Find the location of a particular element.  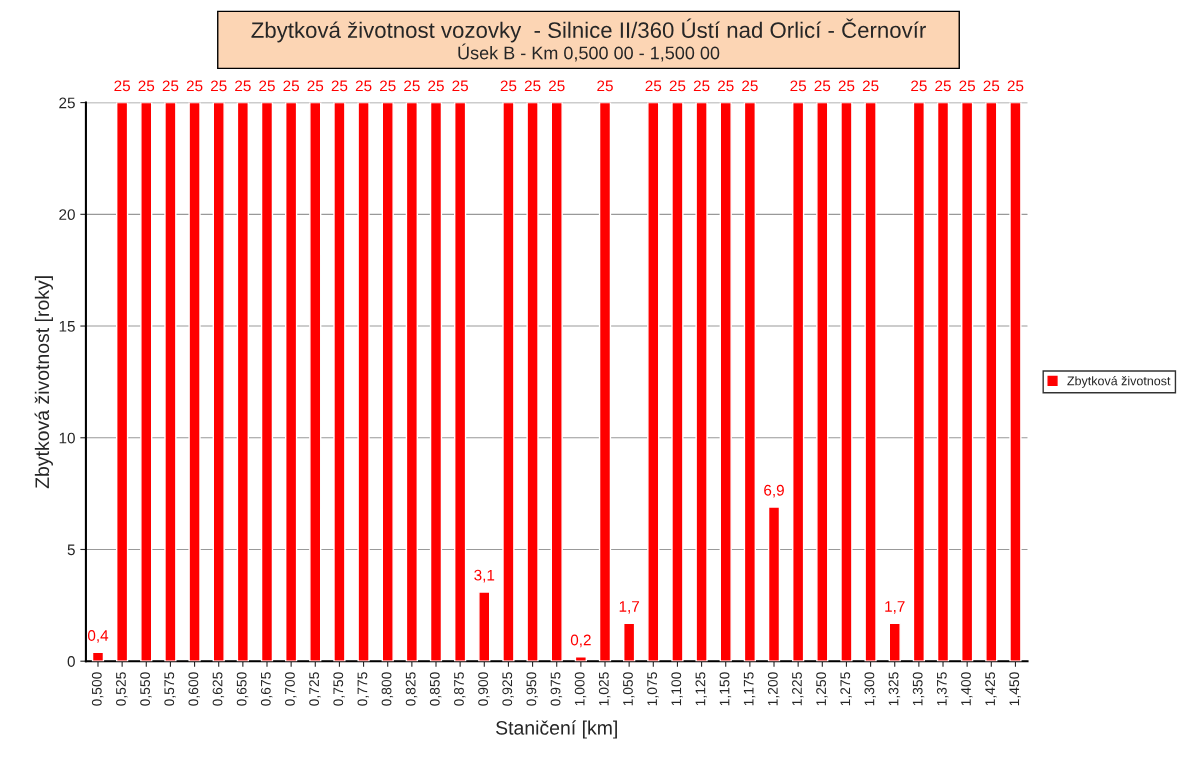

x-tick-label: 0,900 is located at coordinates (484, 689).